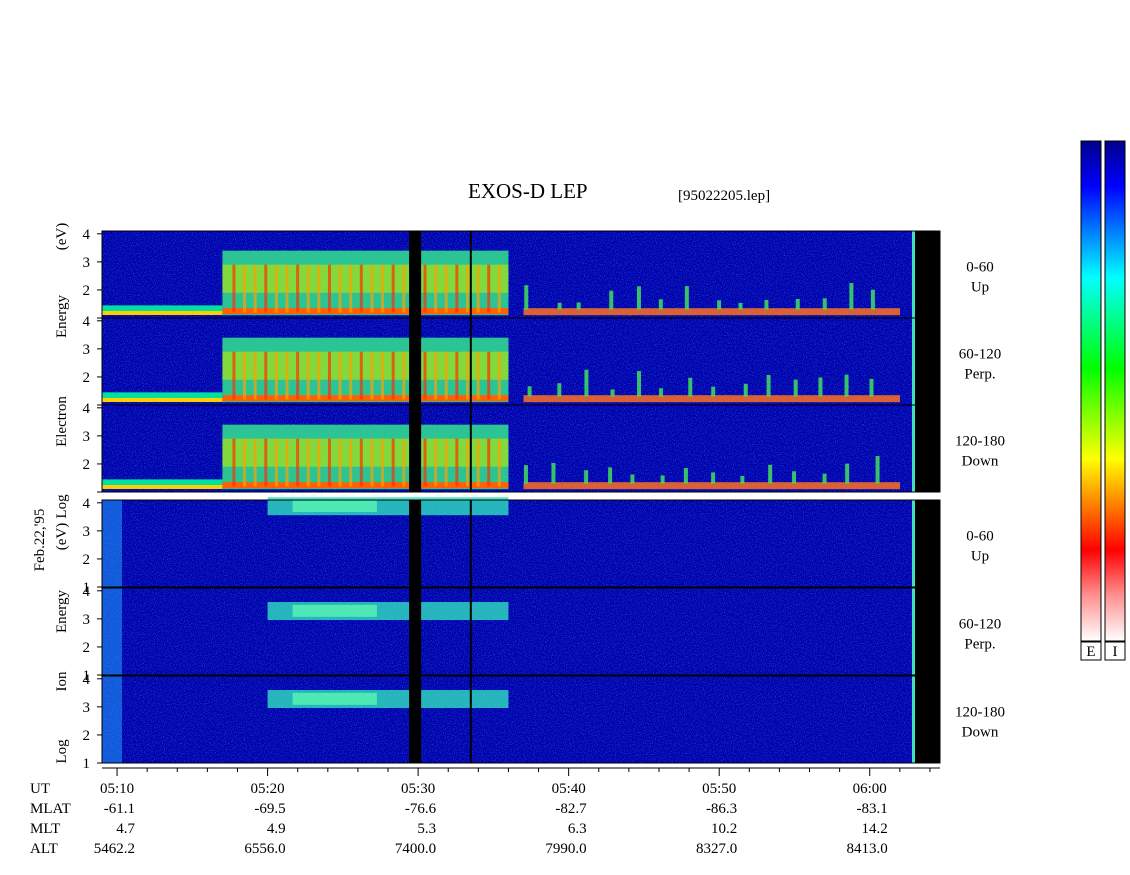  I want to click on electron-panel-perp: 2 3 4 60-120 Perp., so click(542, 360).